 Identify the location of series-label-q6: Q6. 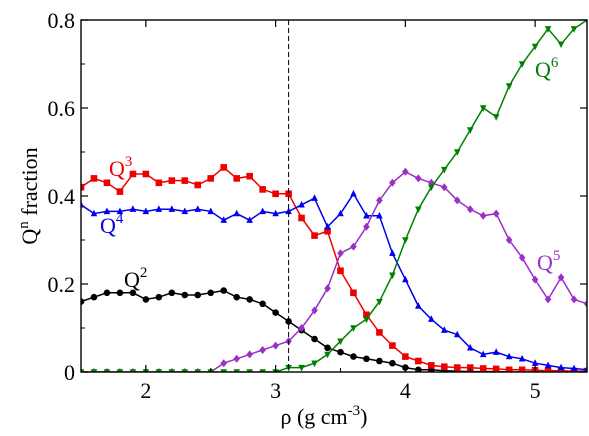
(547, 68).